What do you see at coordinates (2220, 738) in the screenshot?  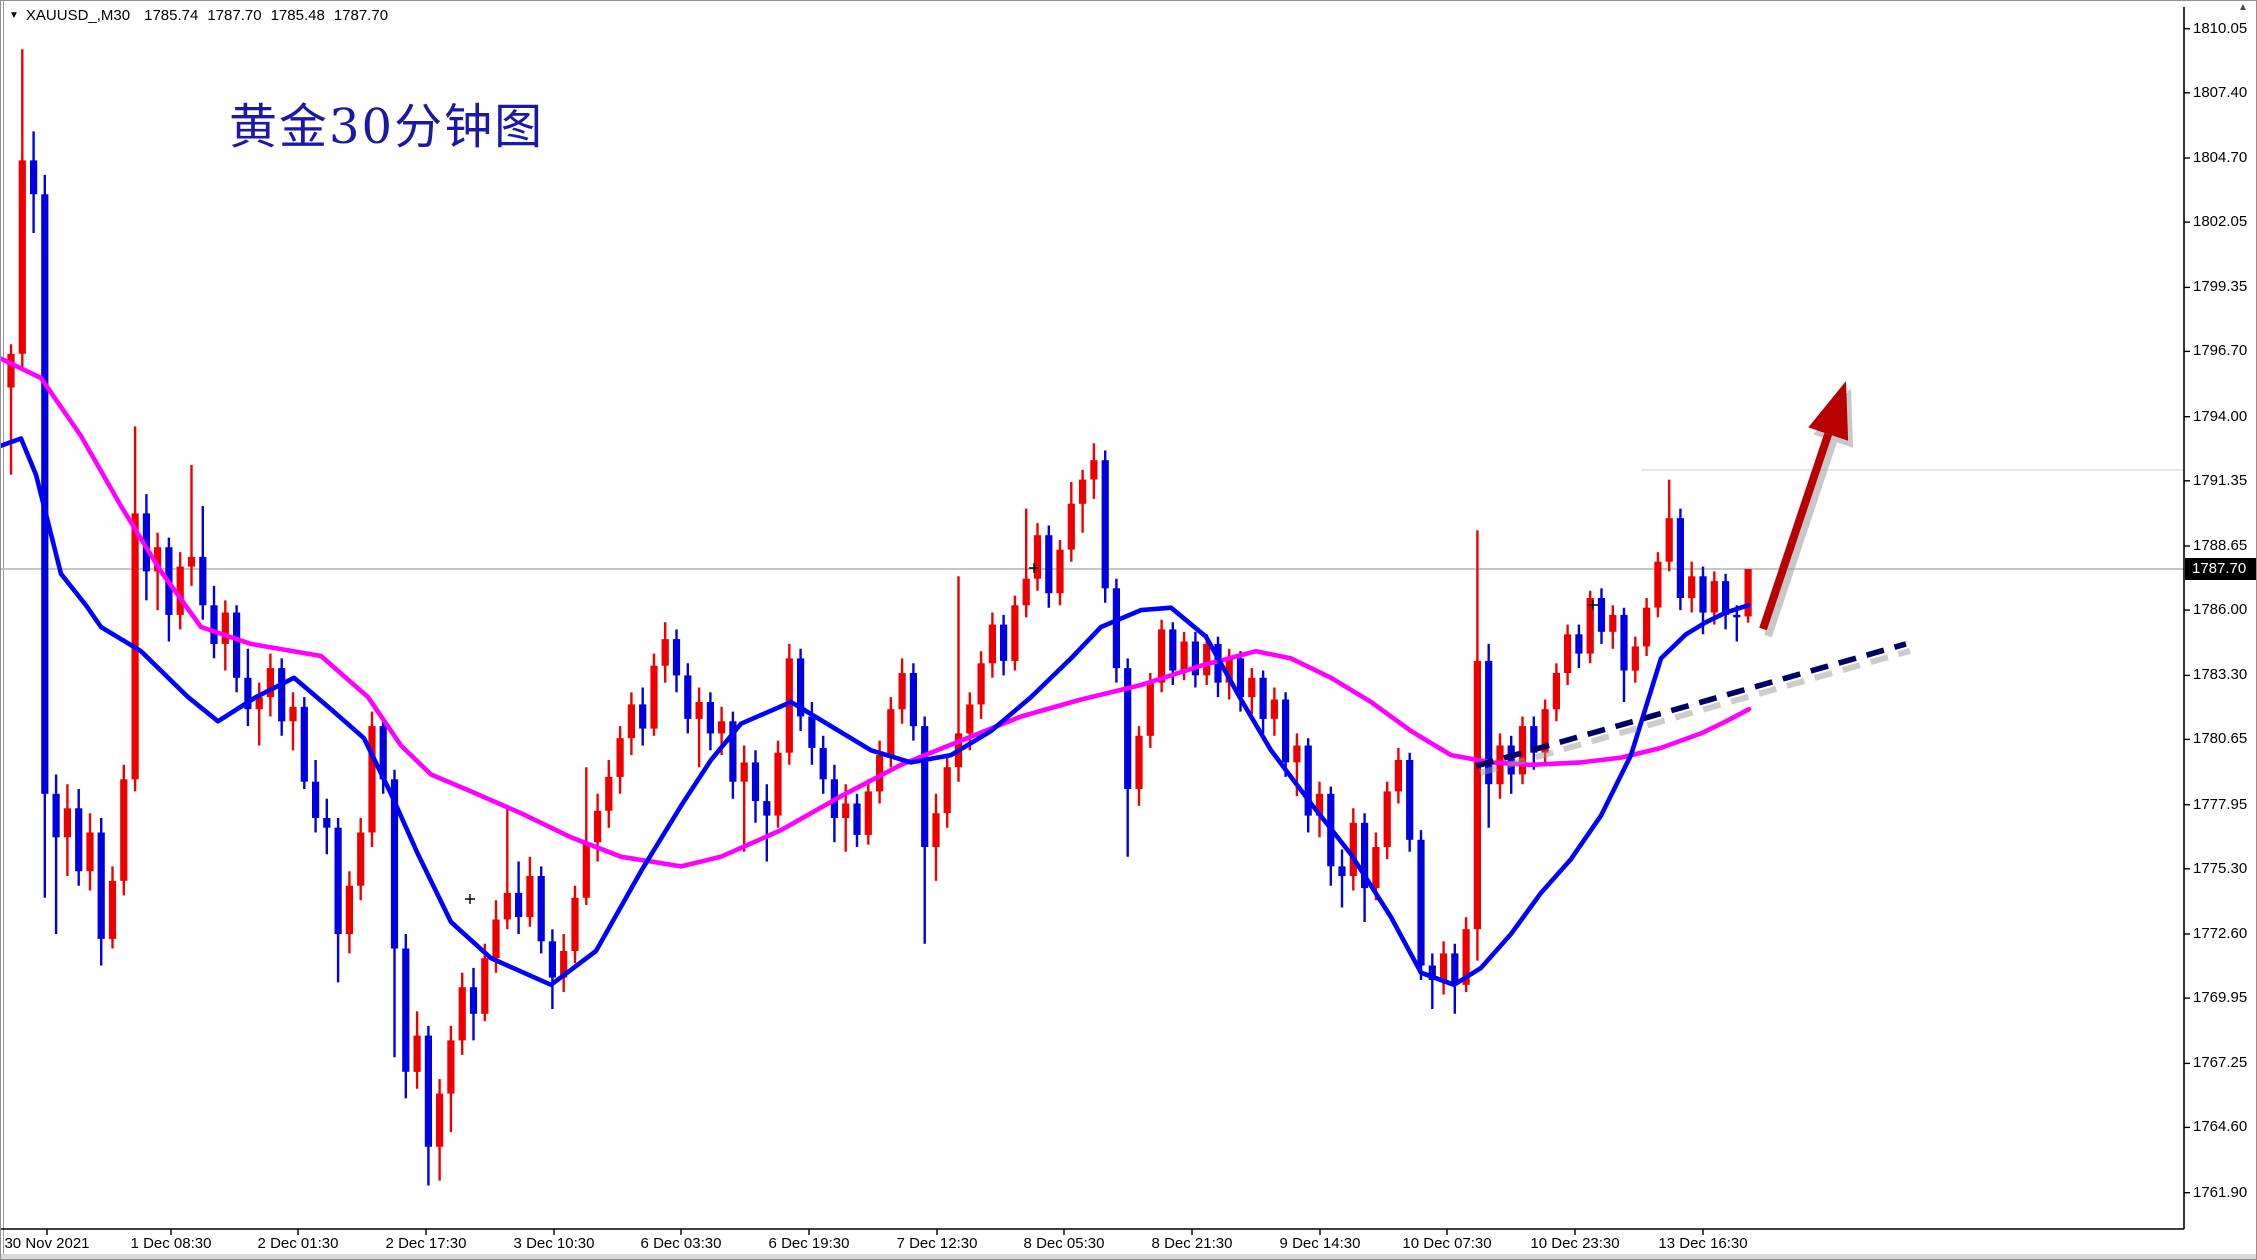 I see `price-axis-label: 1780.65` at bounding box center [2220, 738].